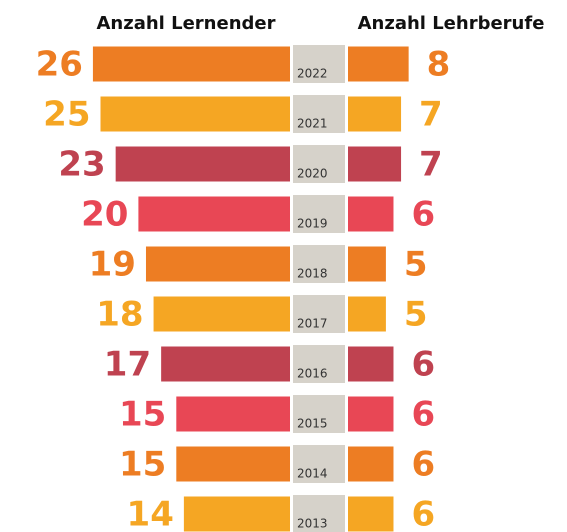 Image resolution: width=567 pixels, height=532 pixels. What do you see at coordinates (312, 424) in the screenshot?
I see `year-label: 2015` at bounding box center [312, 424].